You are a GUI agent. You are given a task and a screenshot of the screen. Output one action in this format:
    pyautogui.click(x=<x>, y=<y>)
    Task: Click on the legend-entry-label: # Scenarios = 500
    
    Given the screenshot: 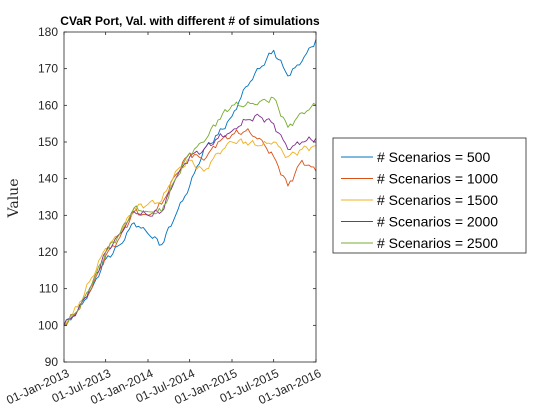 What is the action you would take?
    pyautogui.click(x=433, y=157)
    